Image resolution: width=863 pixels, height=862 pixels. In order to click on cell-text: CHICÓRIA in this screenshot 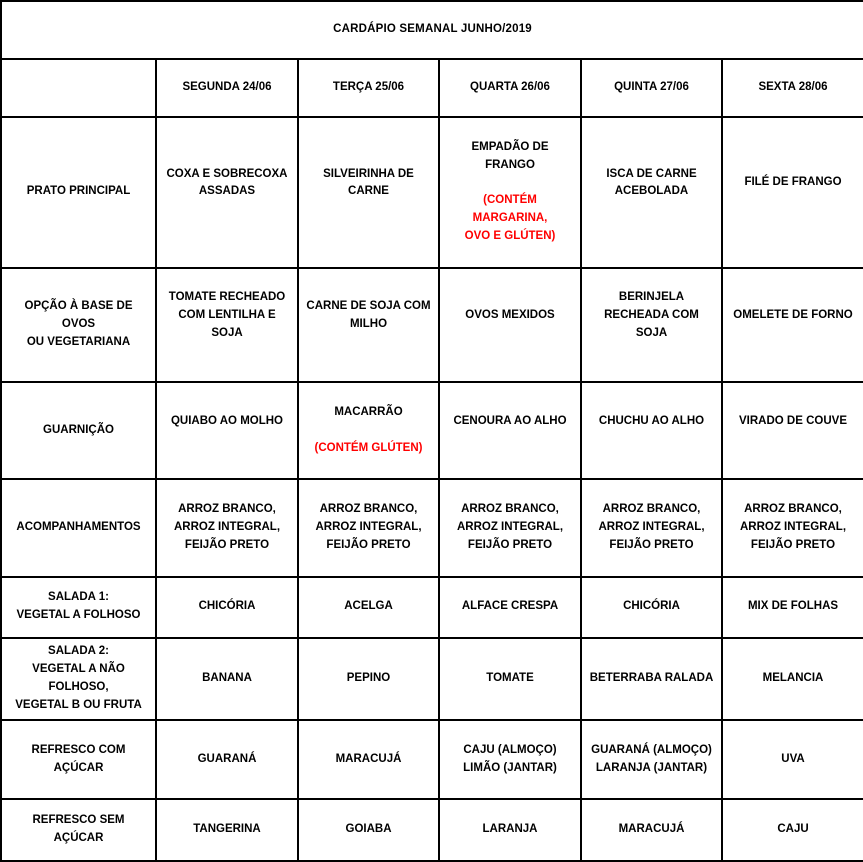, I will do `click(651, 606)`.